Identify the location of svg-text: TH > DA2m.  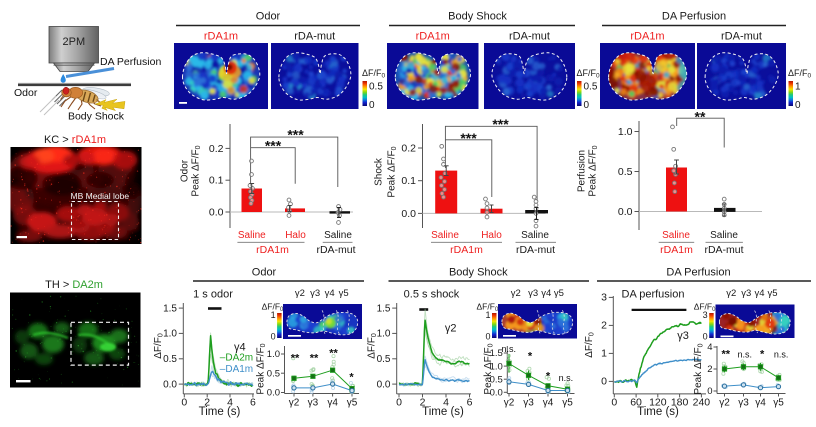
(74, 285).